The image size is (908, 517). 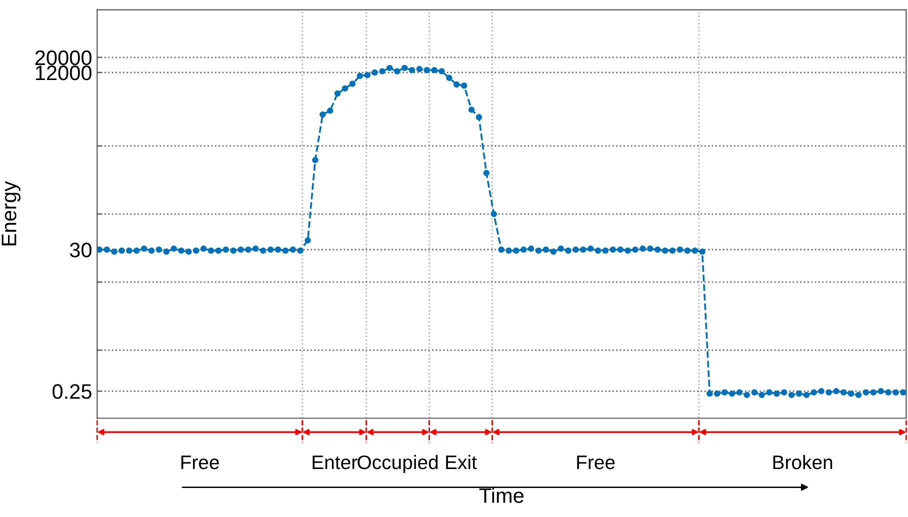 What do you see at coordinates (461, 462) in the screenshot?
I see `text: Exit` at bounding box center [461, 462].